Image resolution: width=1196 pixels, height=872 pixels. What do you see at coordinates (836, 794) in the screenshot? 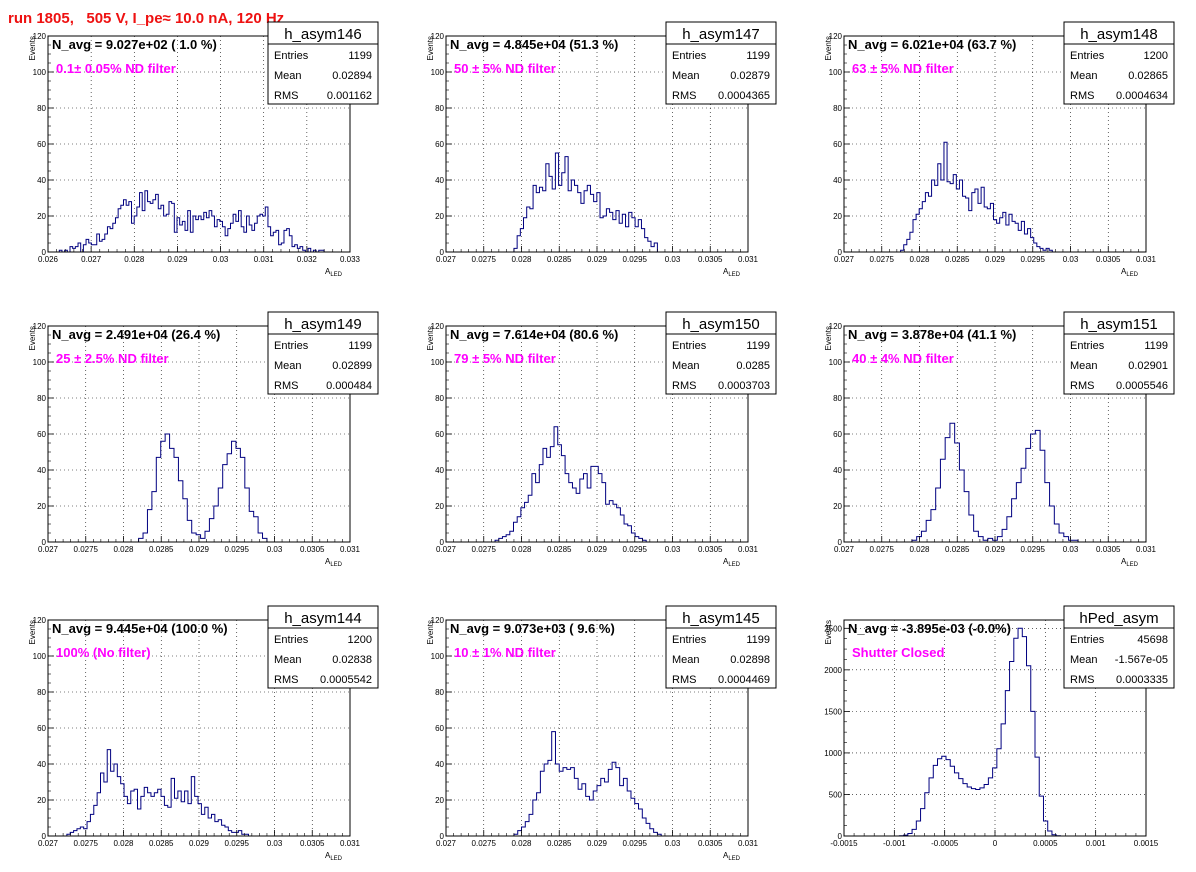
I see `y-tick-label: 500` at bounding box center [836, 794].